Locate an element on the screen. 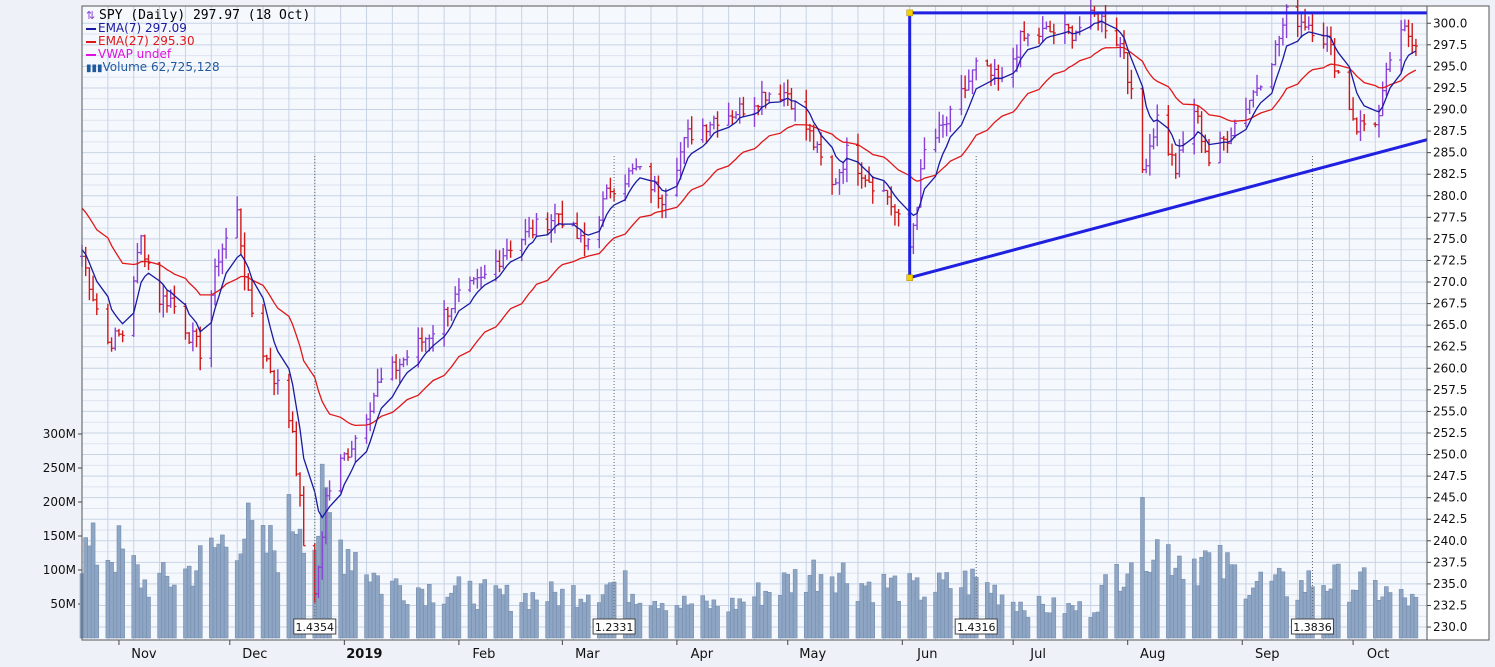 The image size is (1495, 667). trendline-anchor-handle is located at coordinates (909, 13).